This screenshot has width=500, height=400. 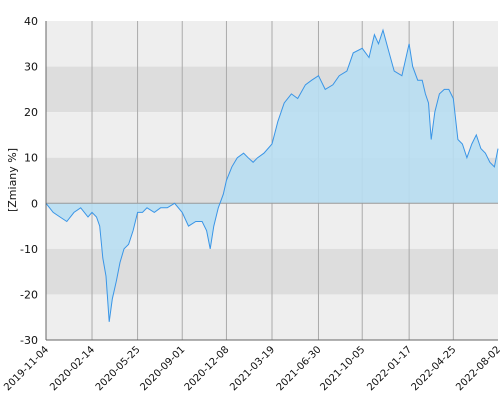 I want to click on y-tick-label: 0, so click(x=34, y=203).